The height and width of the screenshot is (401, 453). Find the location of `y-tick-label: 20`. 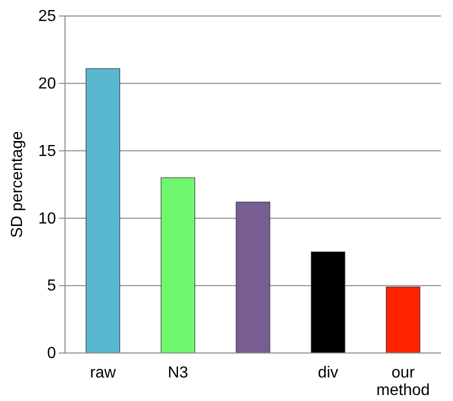

y-tick-label: 20 is located at coordinates (47, 84).